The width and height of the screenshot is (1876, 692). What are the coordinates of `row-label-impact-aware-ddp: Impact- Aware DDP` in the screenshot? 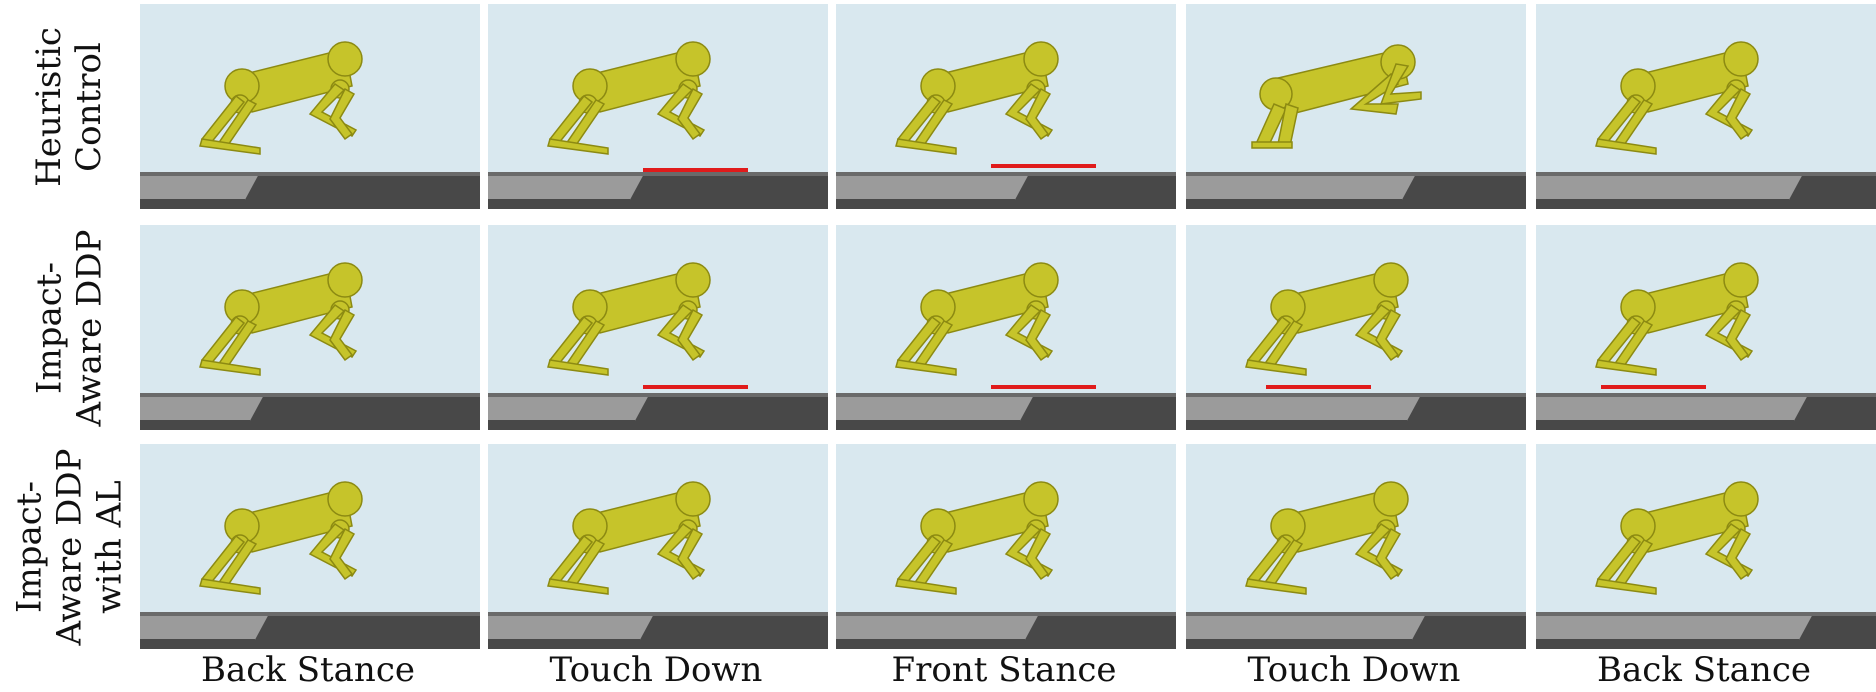 It's located at (69, 327).